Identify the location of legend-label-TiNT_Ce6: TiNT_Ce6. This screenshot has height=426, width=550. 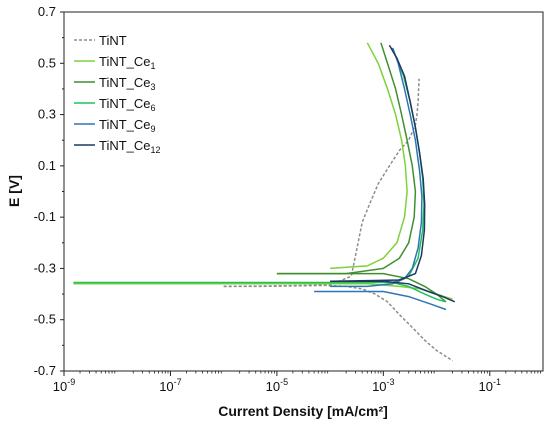
(127, 104).